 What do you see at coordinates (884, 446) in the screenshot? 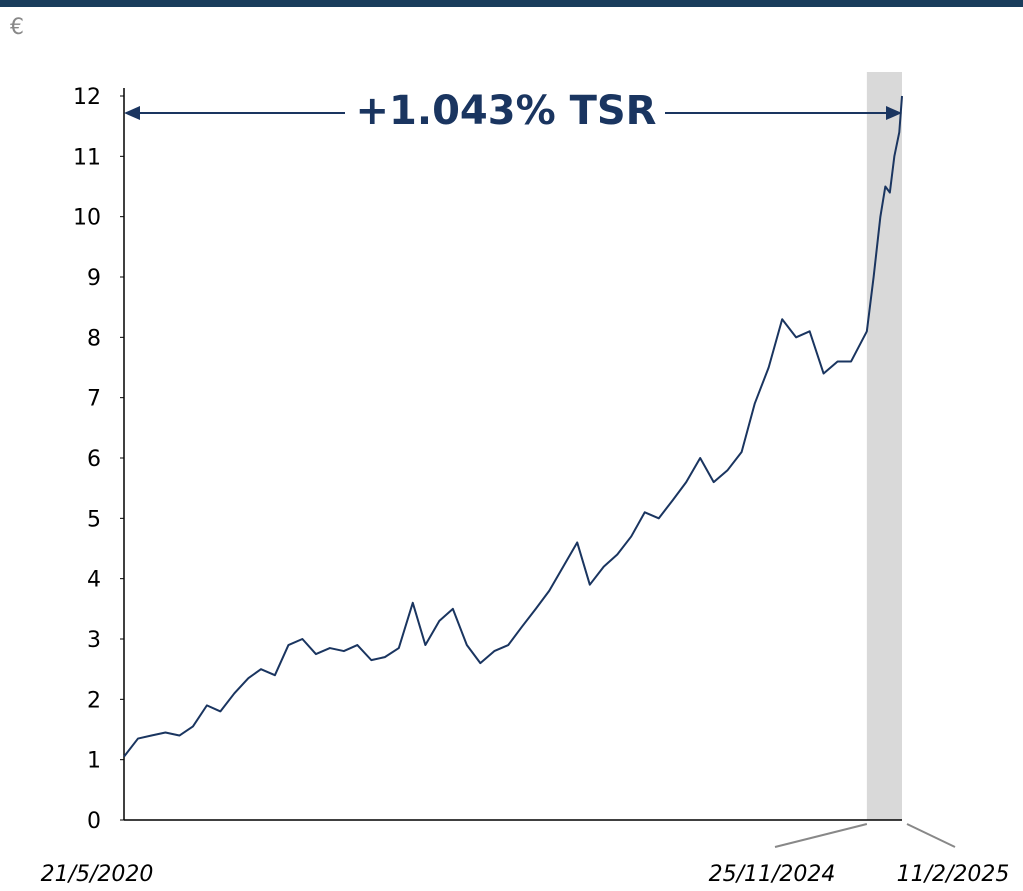
I see `highlight-band` at bounding box center [884, 446].